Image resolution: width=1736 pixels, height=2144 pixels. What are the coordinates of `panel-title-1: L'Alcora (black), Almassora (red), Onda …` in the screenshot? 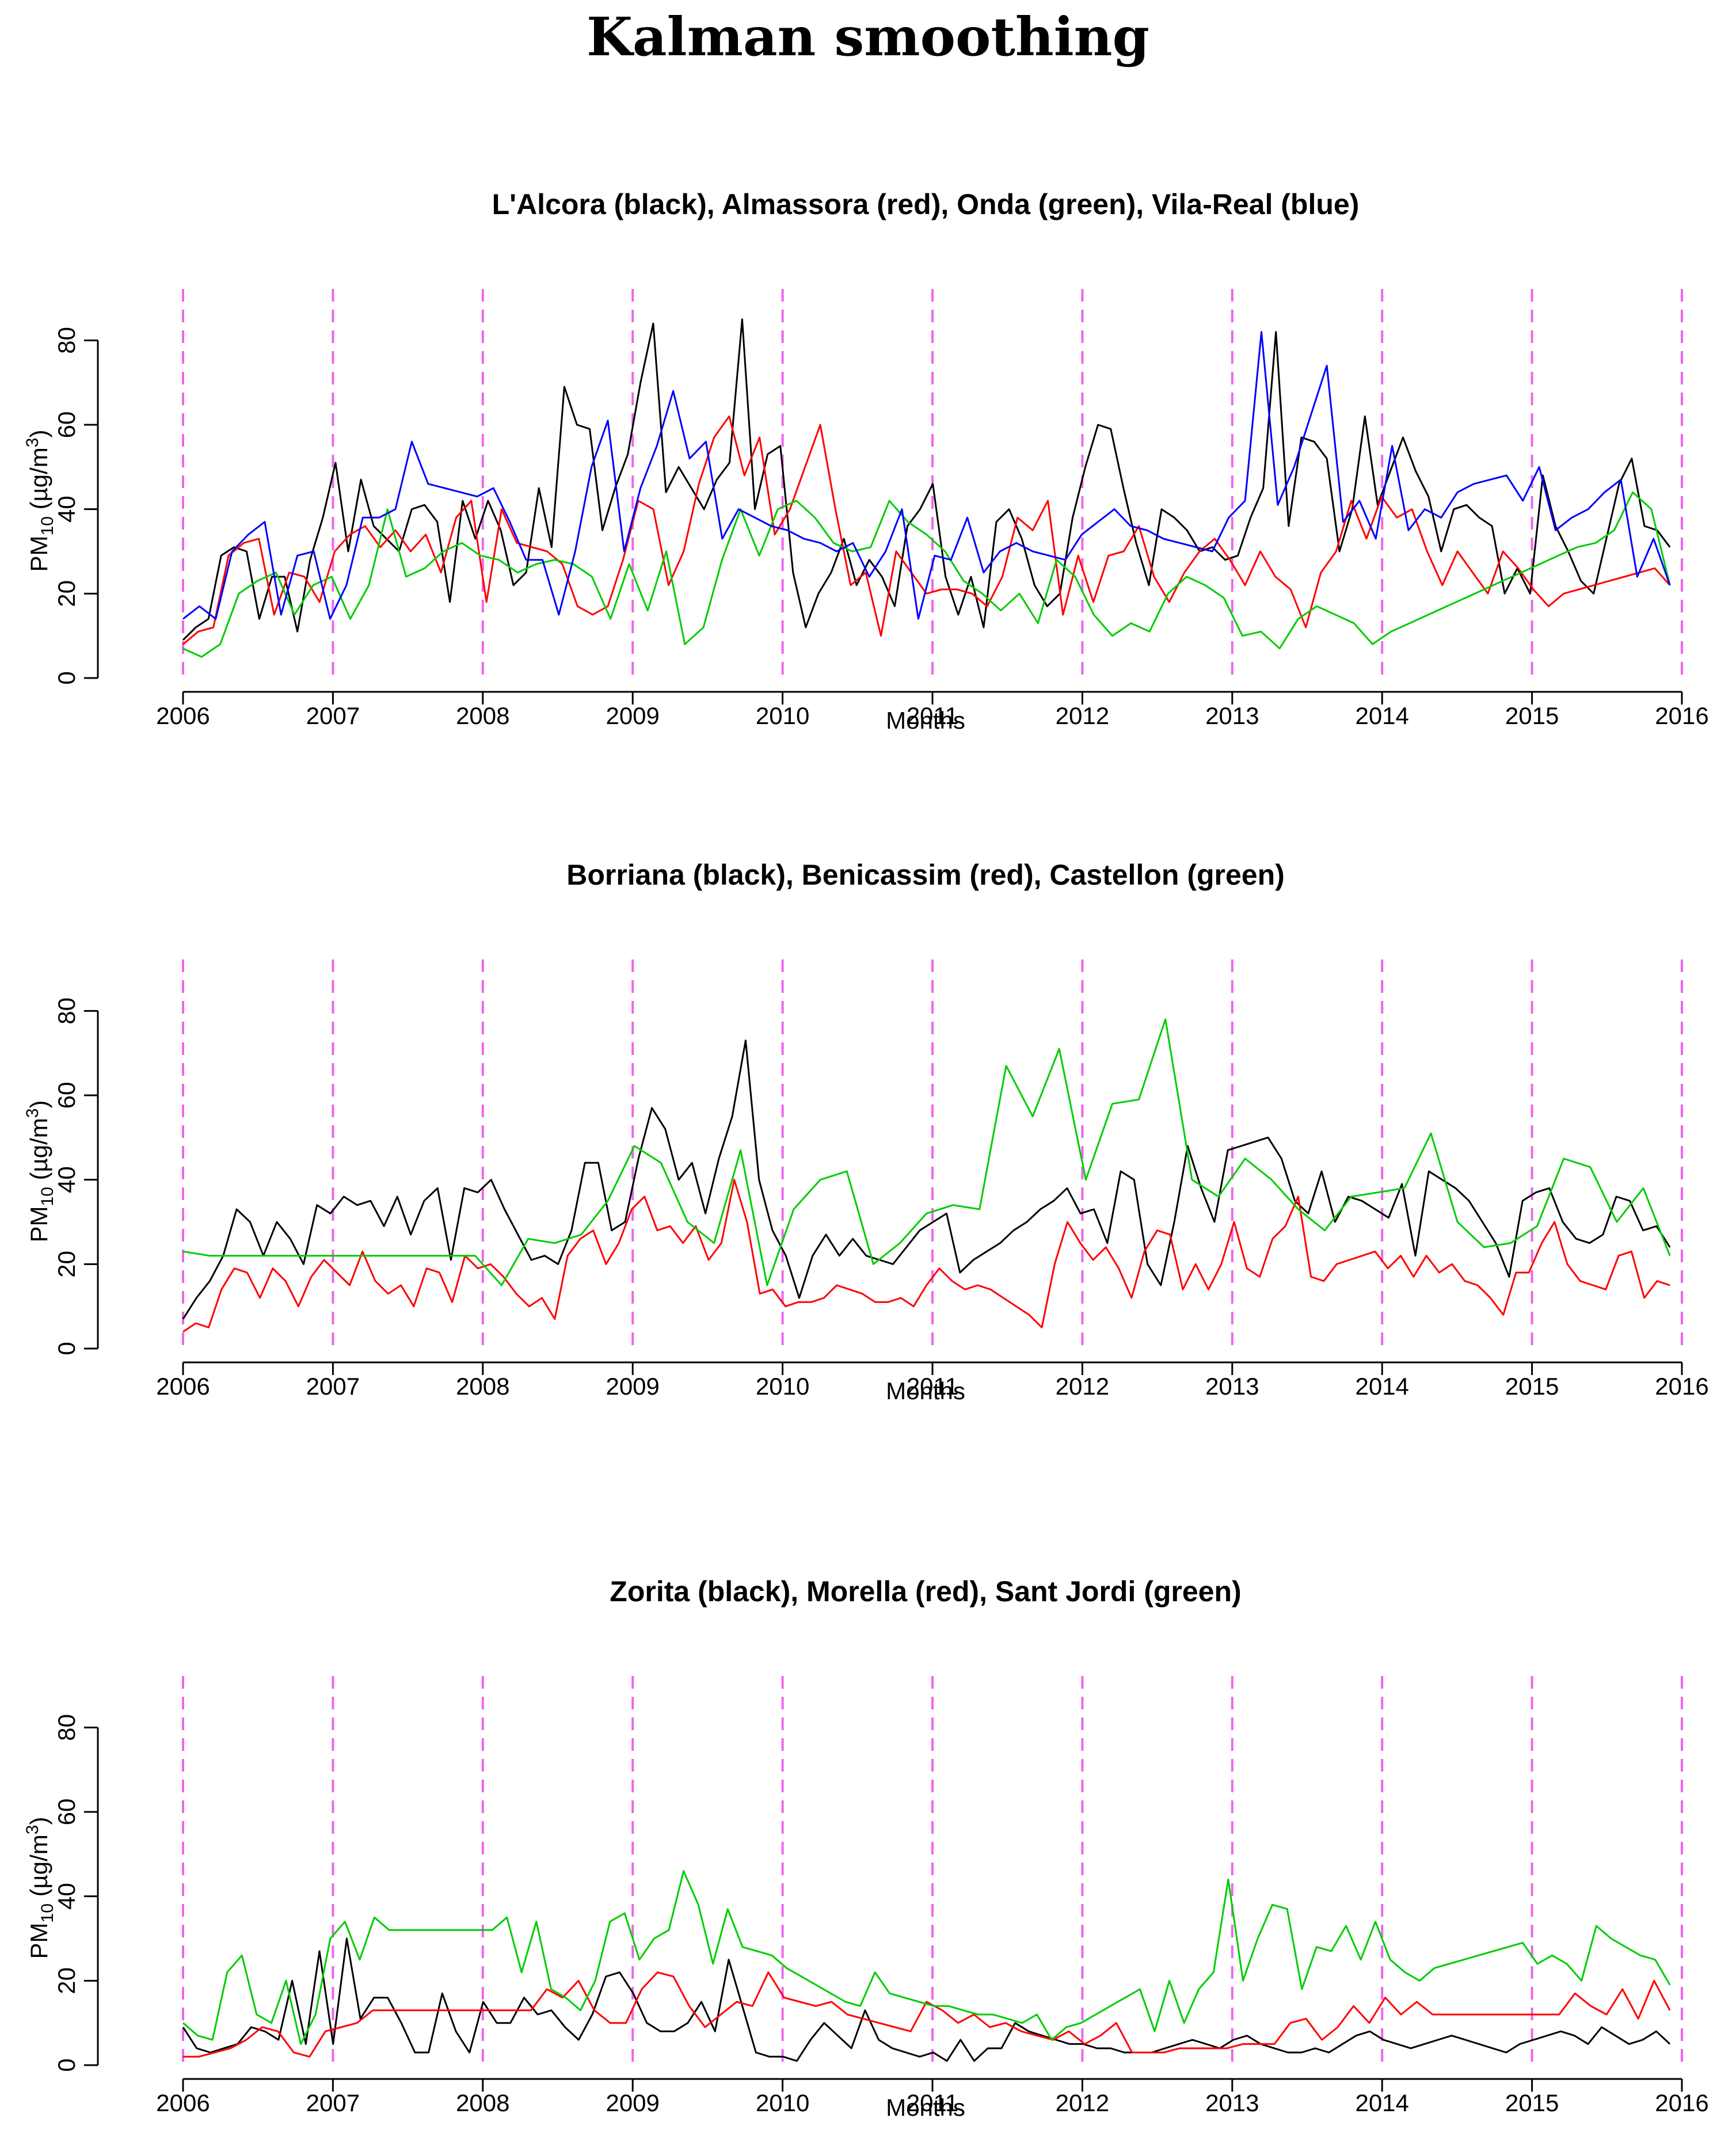 It's located at (926, 204).